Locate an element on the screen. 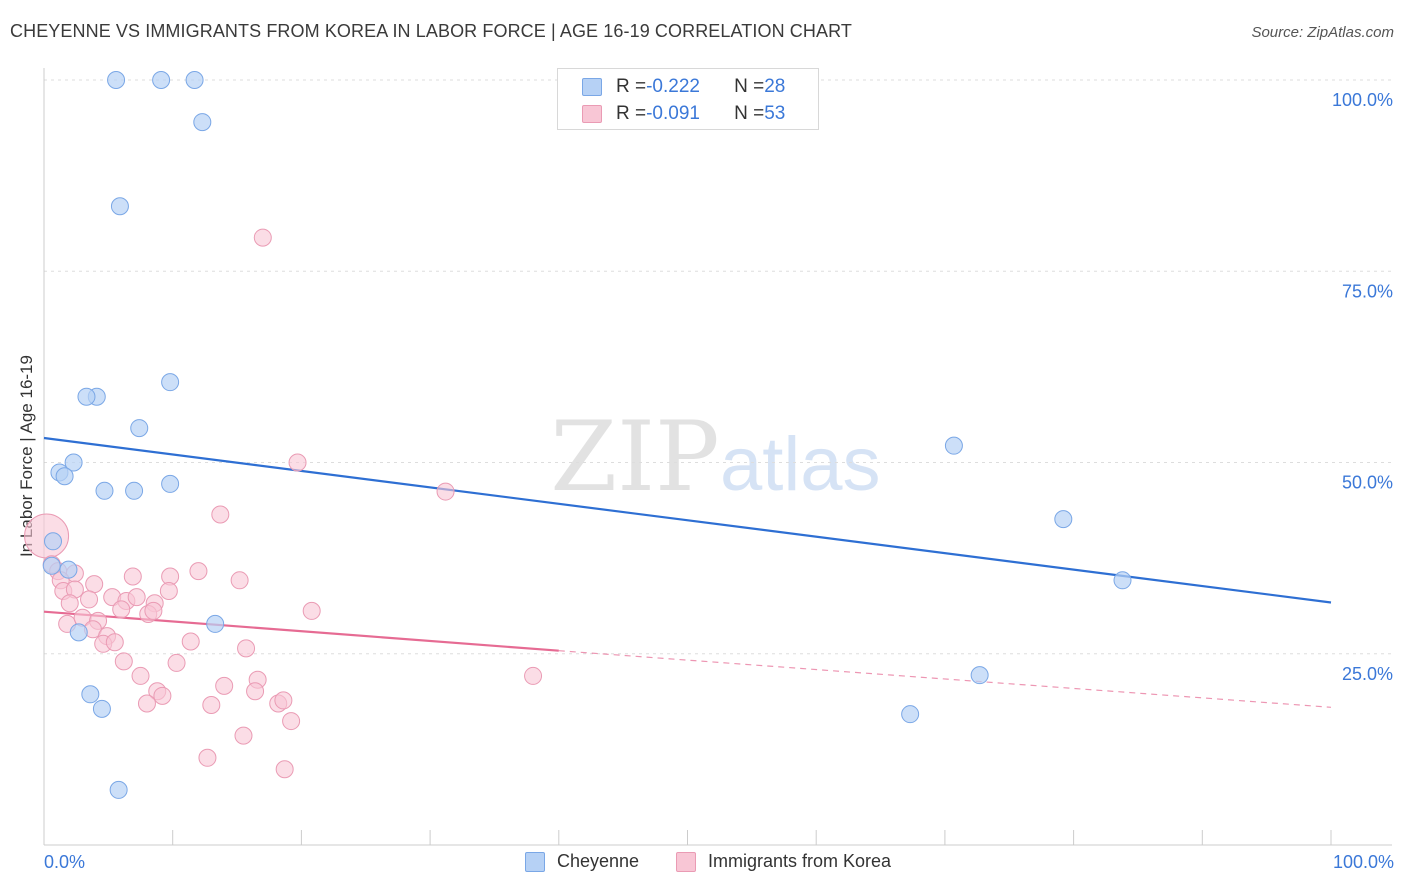 Image resolution: width=1406 pixels, height=892 pixels. watermark-zip: ZIP is located at coordinates (634, 457).